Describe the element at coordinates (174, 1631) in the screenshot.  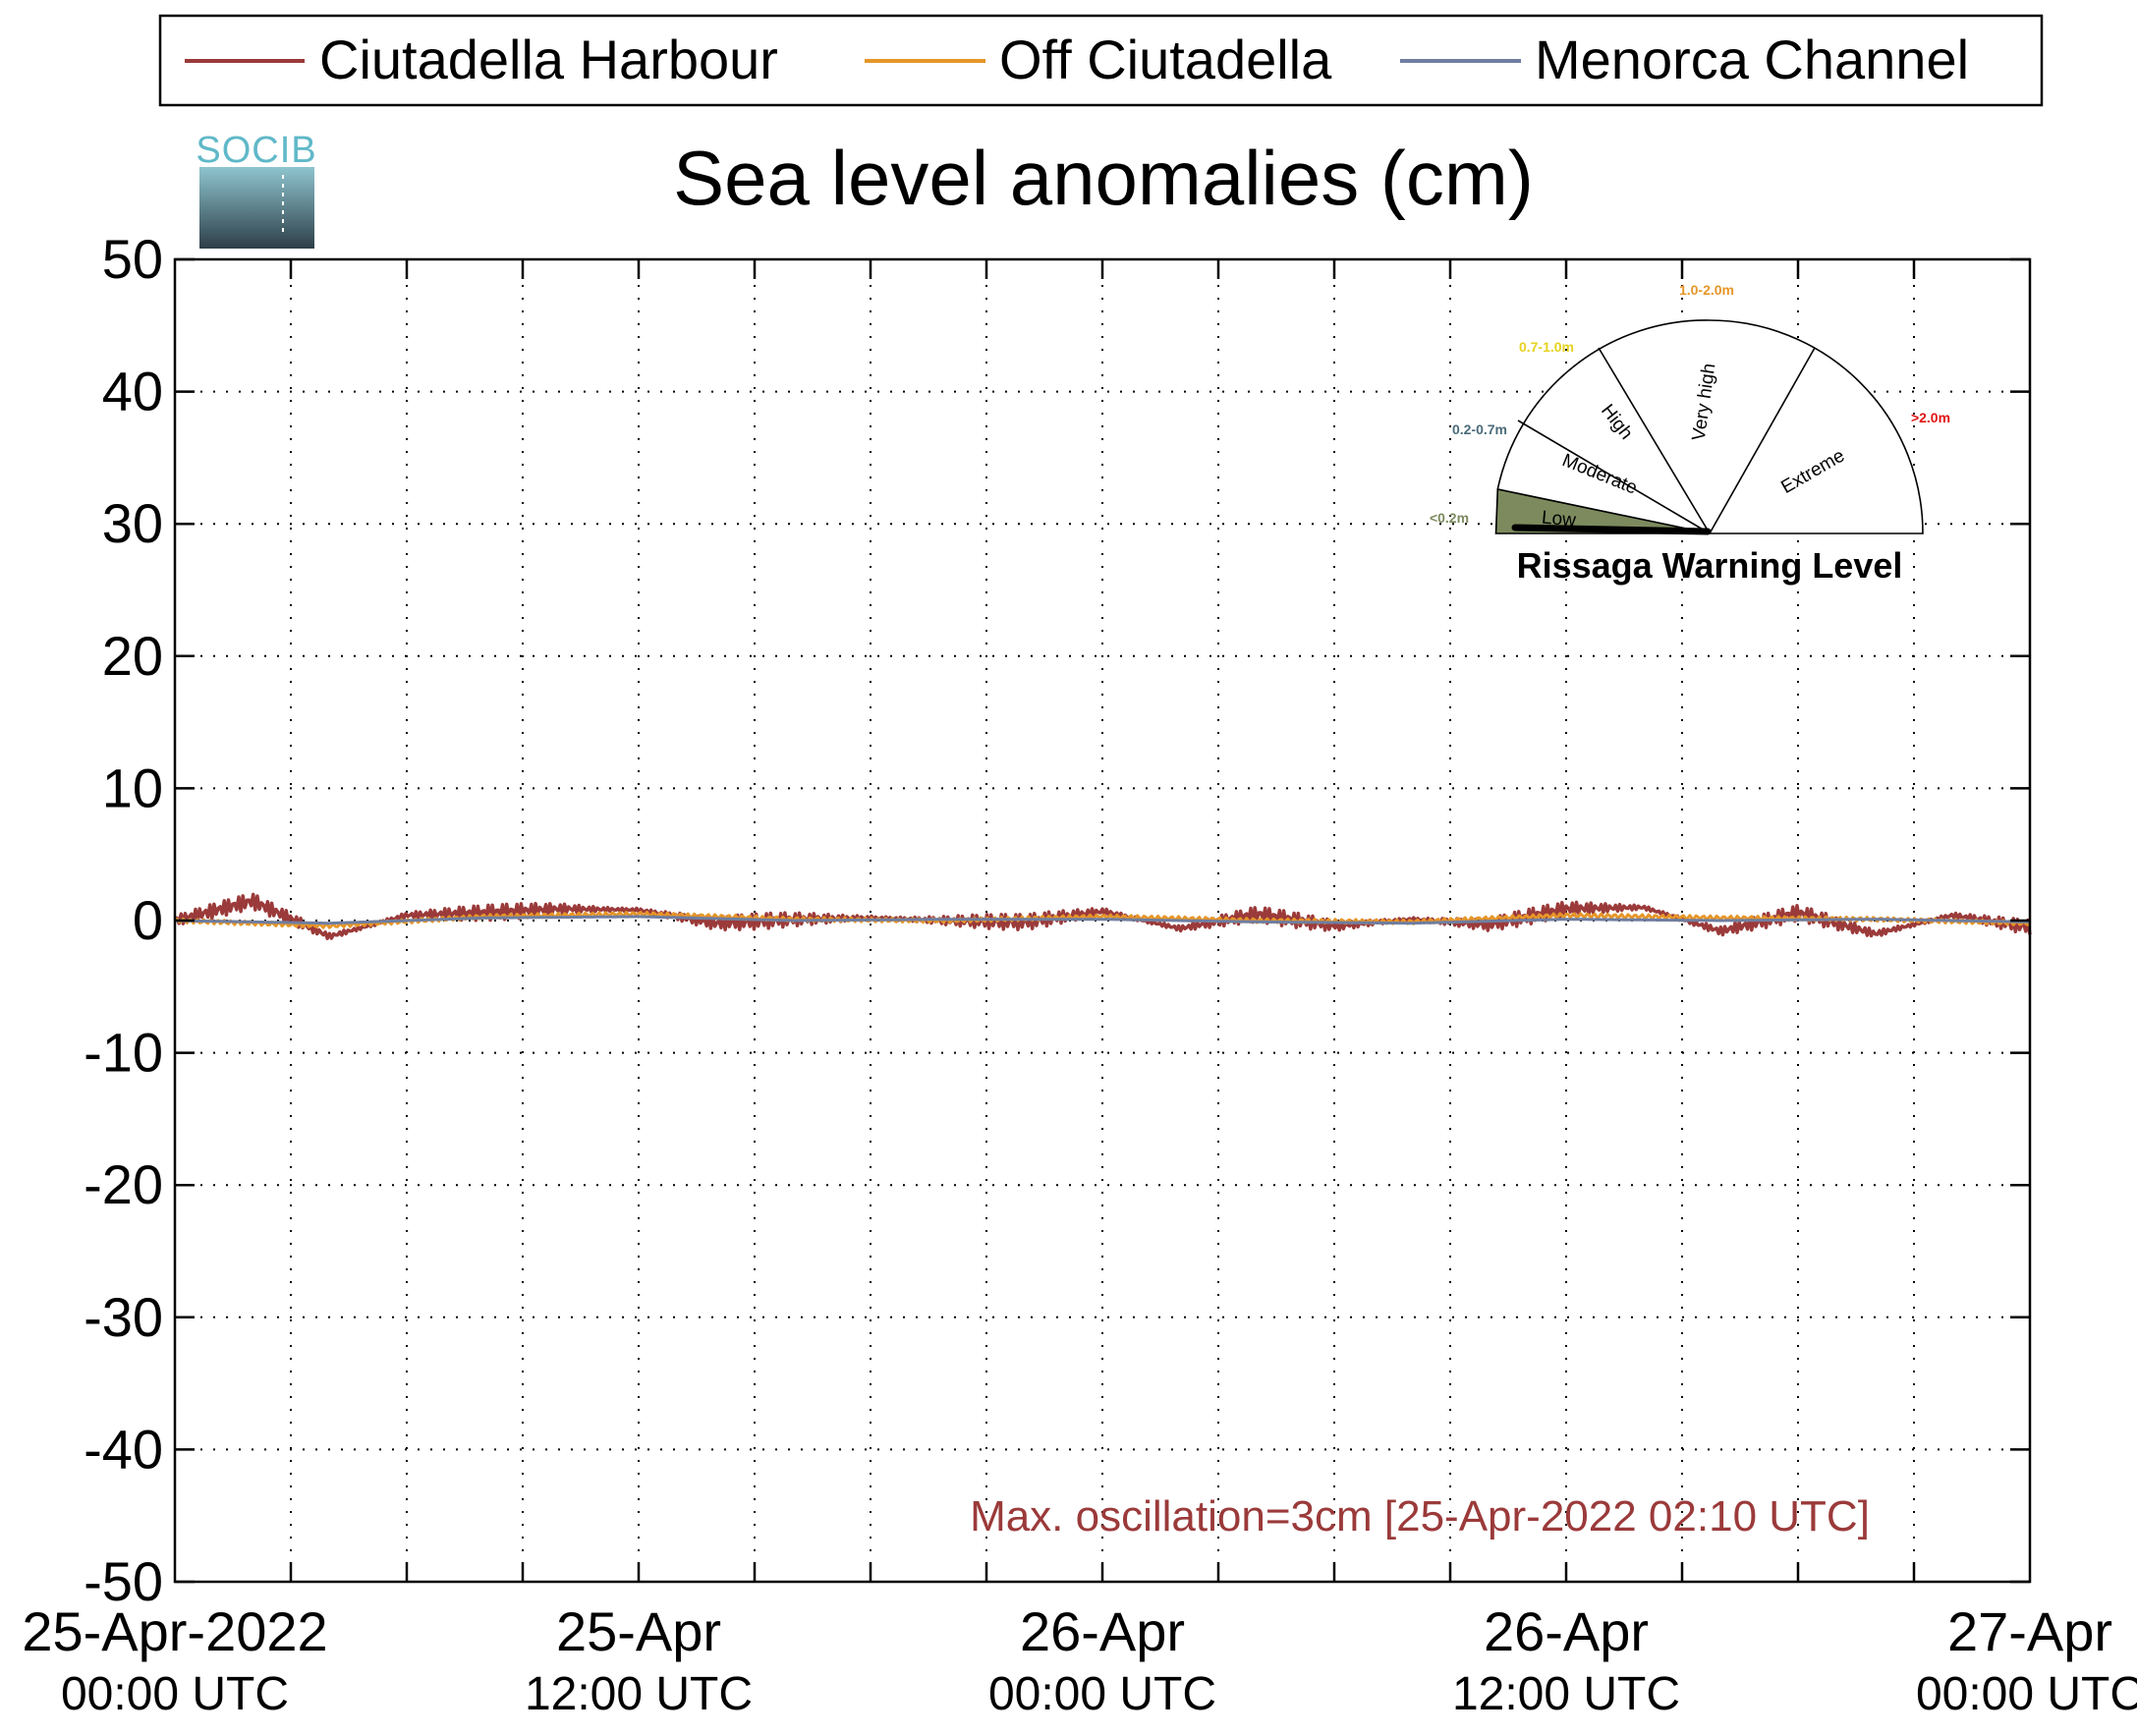
I see `x-tick-label-date: 25-Apr-2022` at that location.